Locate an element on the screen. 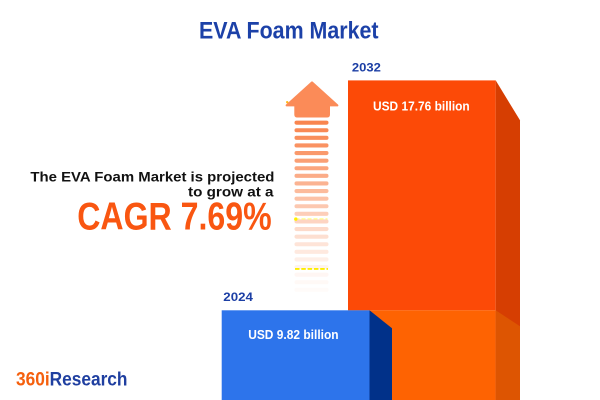 This screenshot has height=400, width=600. svg-text: to grow at a is located at coordinates (231, 191).